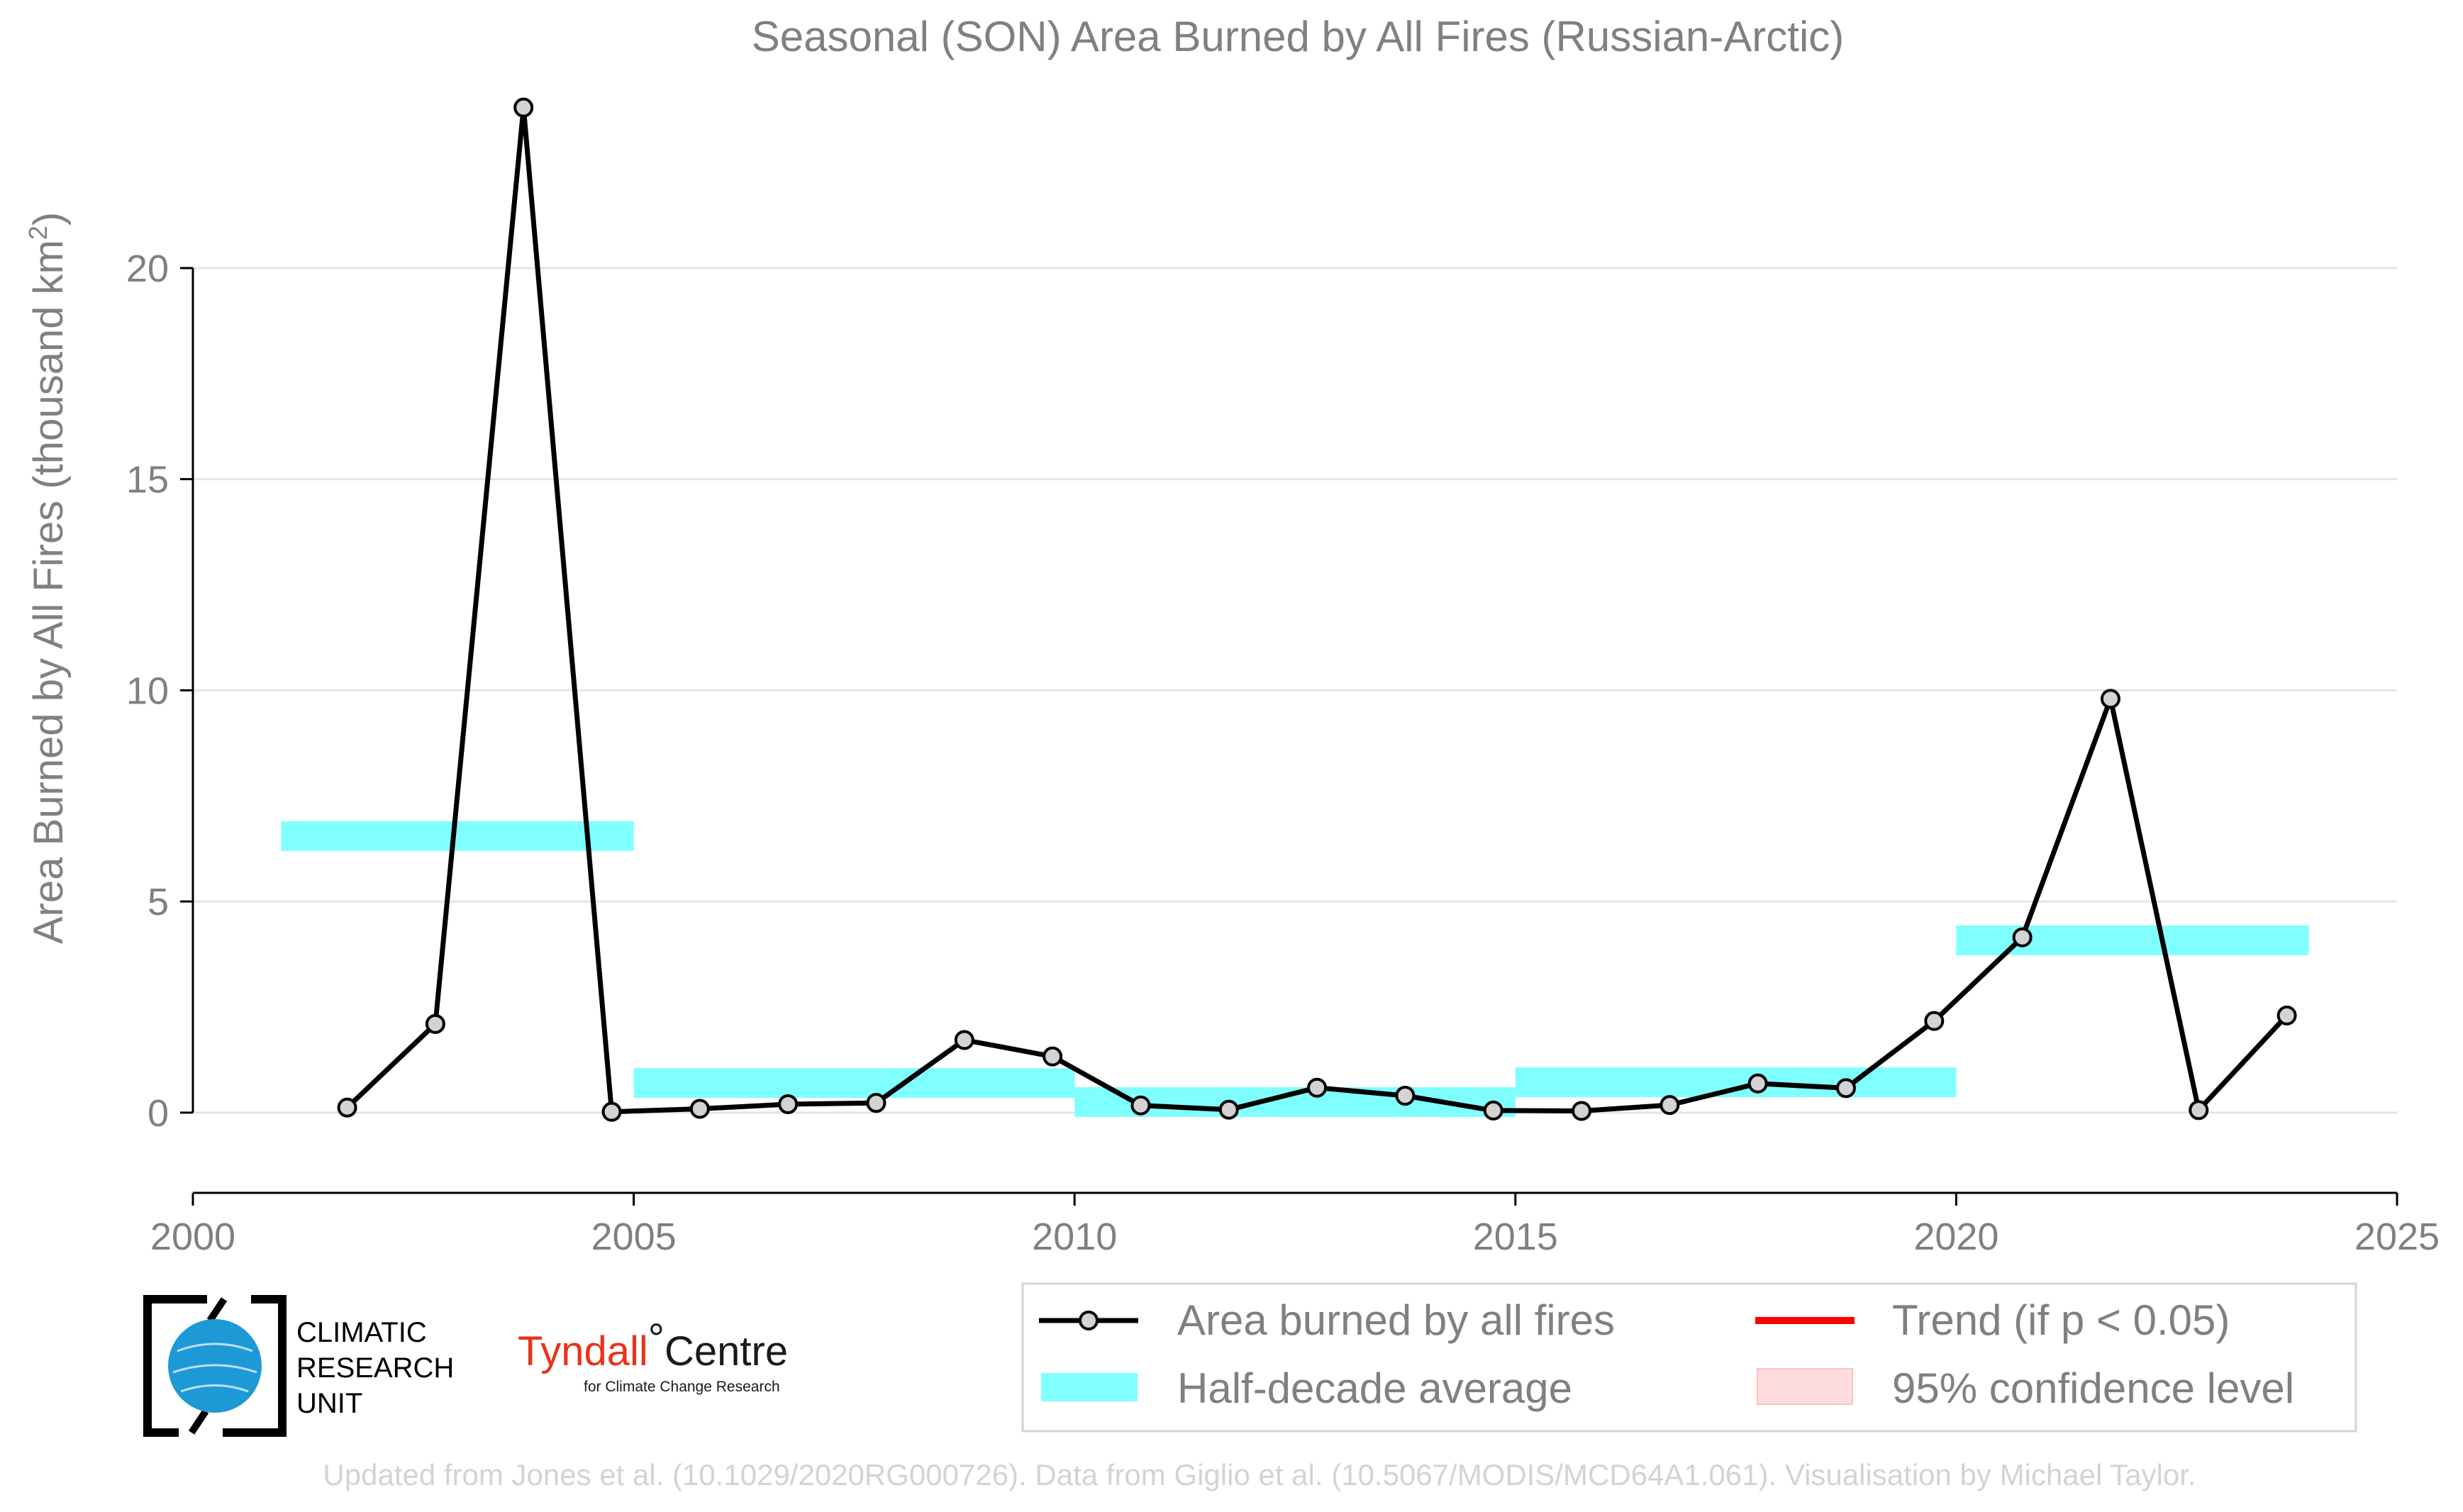  I want to click on y-axis-label: Area Burned by All Fires (thousand km2), so click(48, 578).